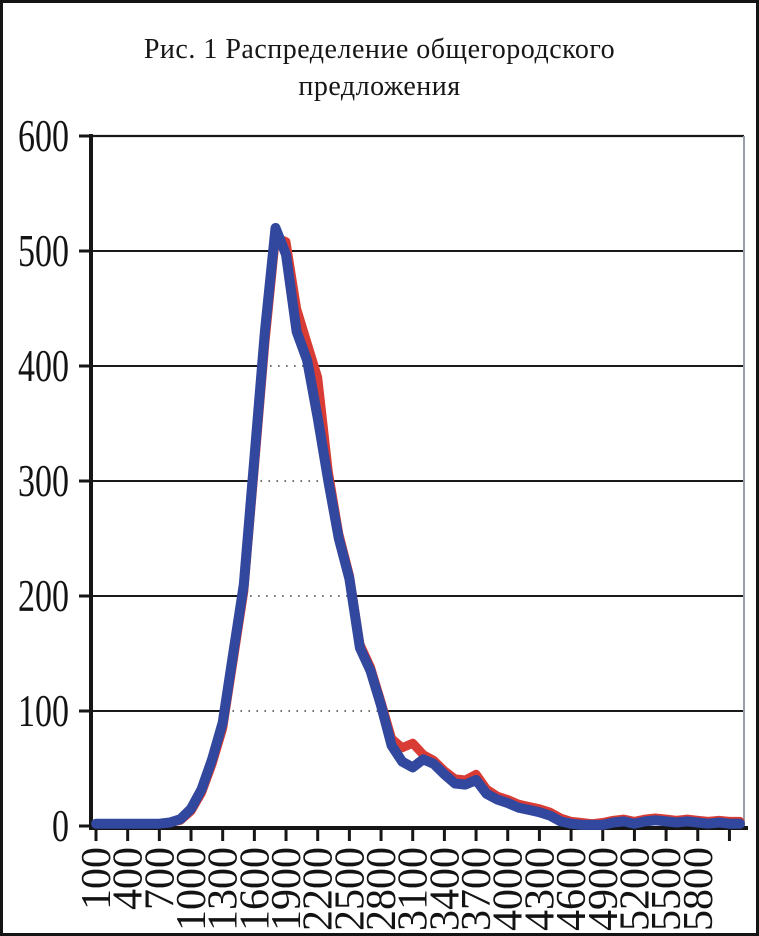 This screenshot has width=759, height=936. What do you see at coordinates (43, 481) in the screenshot?
I see `y-axis-label: 300` at bounding box center [43, 481].